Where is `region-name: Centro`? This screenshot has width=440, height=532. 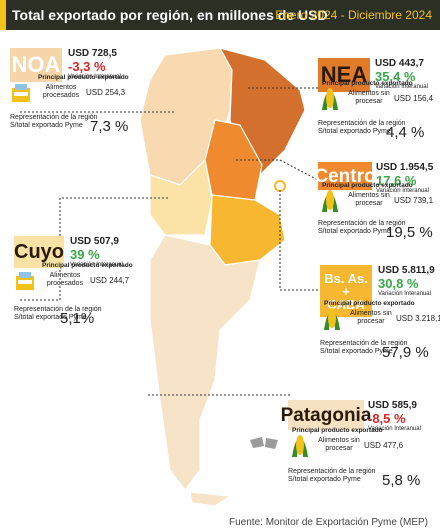
region-name: Centro is located at coordinates (345, 176).